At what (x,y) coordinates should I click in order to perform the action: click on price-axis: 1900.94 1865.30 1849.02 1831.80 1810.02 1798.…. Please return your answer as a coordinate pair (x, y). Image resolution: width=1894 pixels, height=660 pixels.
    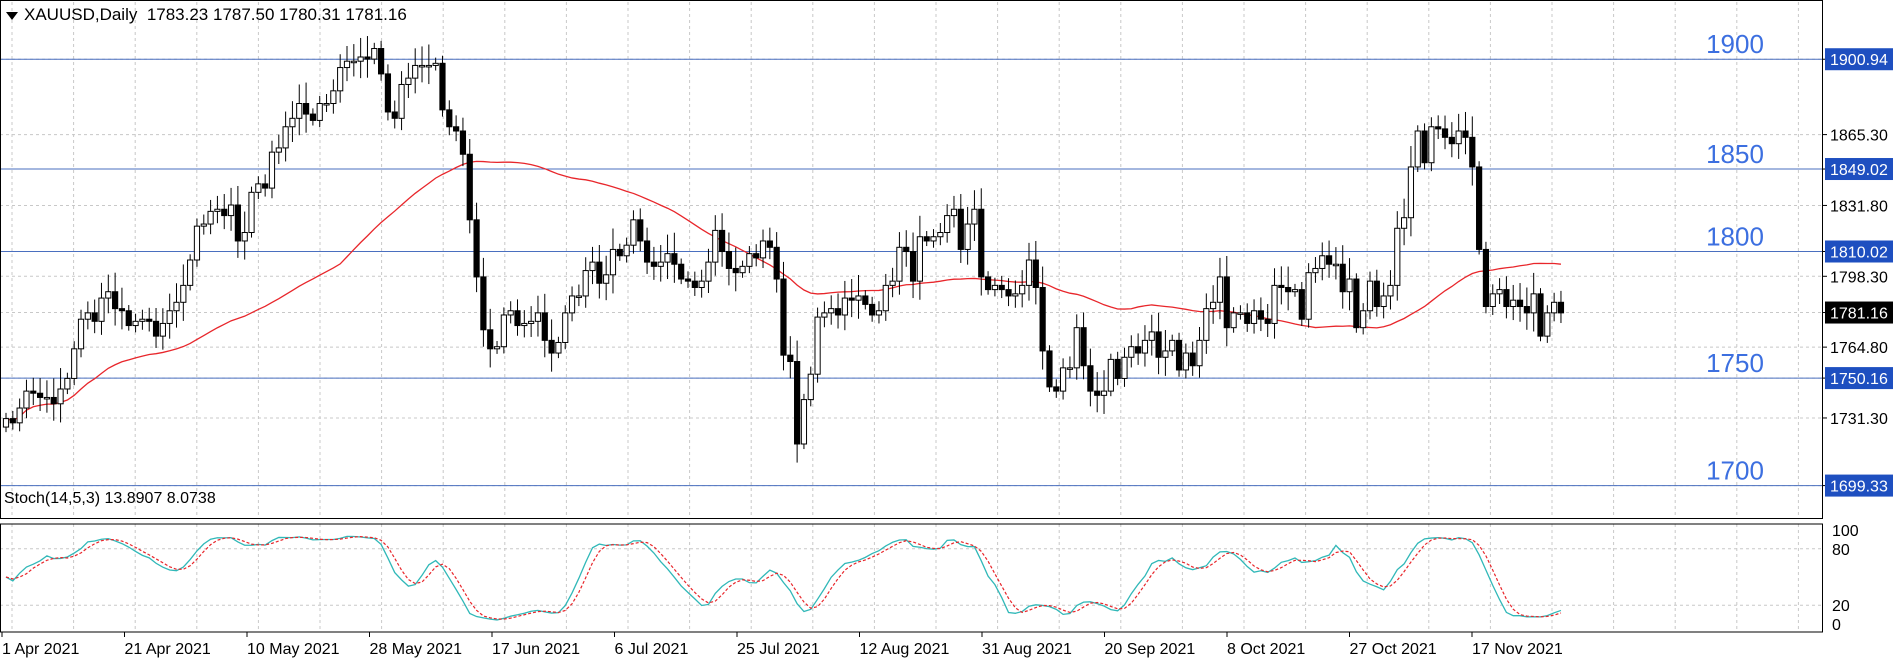
    Looking at the image, I should click on (1857, 341).